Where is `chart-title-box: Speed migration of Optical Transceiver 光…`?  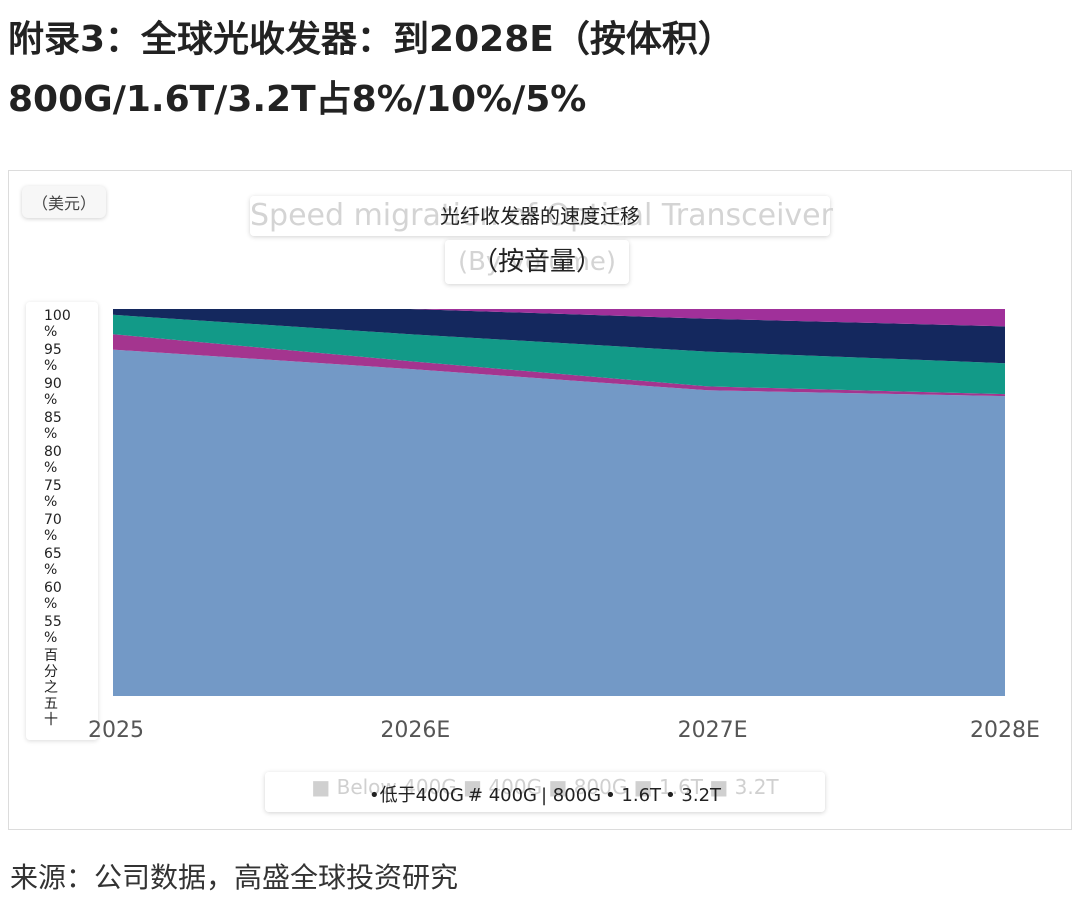
chart-title-box: Speed migration of Optical Transceiver 光… is located at coordinates (541, 216).